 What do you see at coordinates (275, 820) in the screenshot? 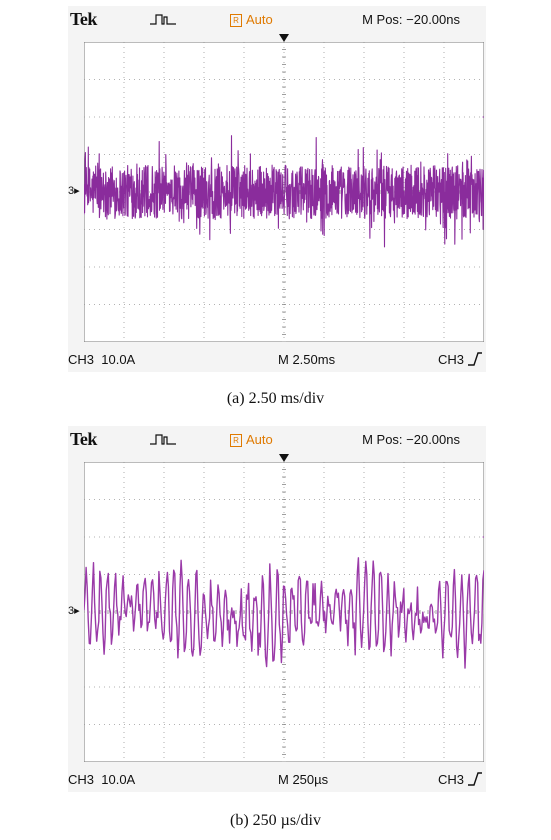
I see `caption-b: (b) 250 µs/div` at bounding box center [275, 820].